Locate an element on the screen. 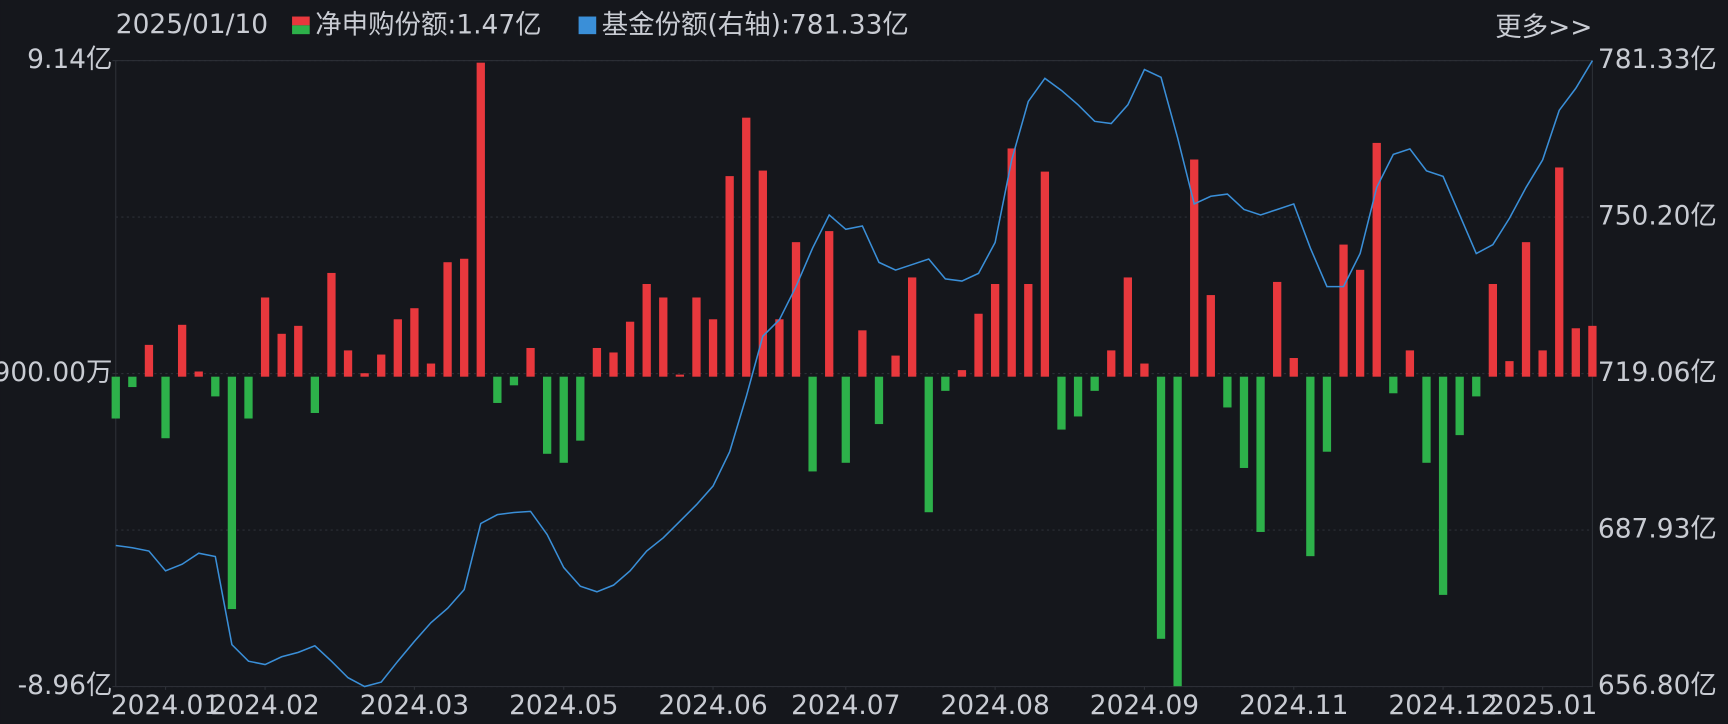  y-tick-label: 9.14亿 is located at coordinates (69, 59).